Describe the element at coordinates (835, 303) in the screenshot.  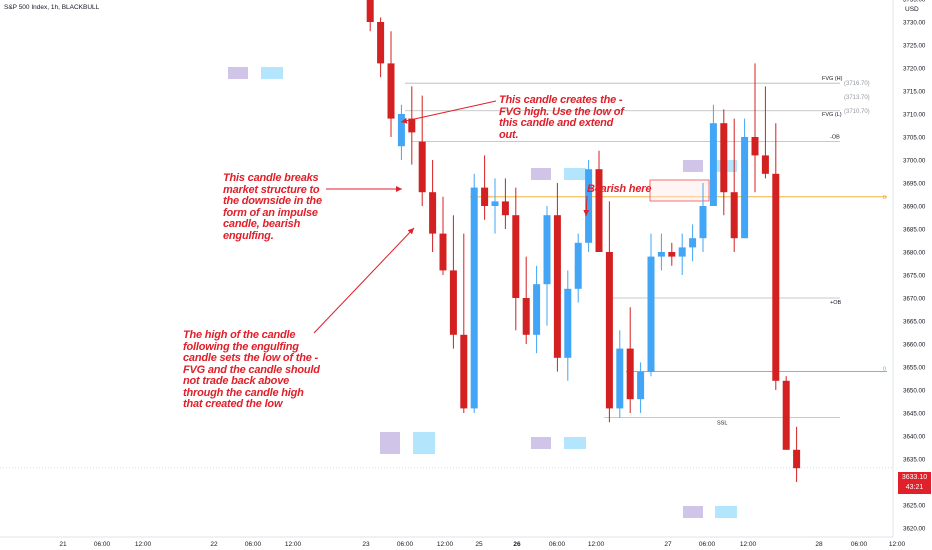
I see `plus-ob-label: +OB` at that location.